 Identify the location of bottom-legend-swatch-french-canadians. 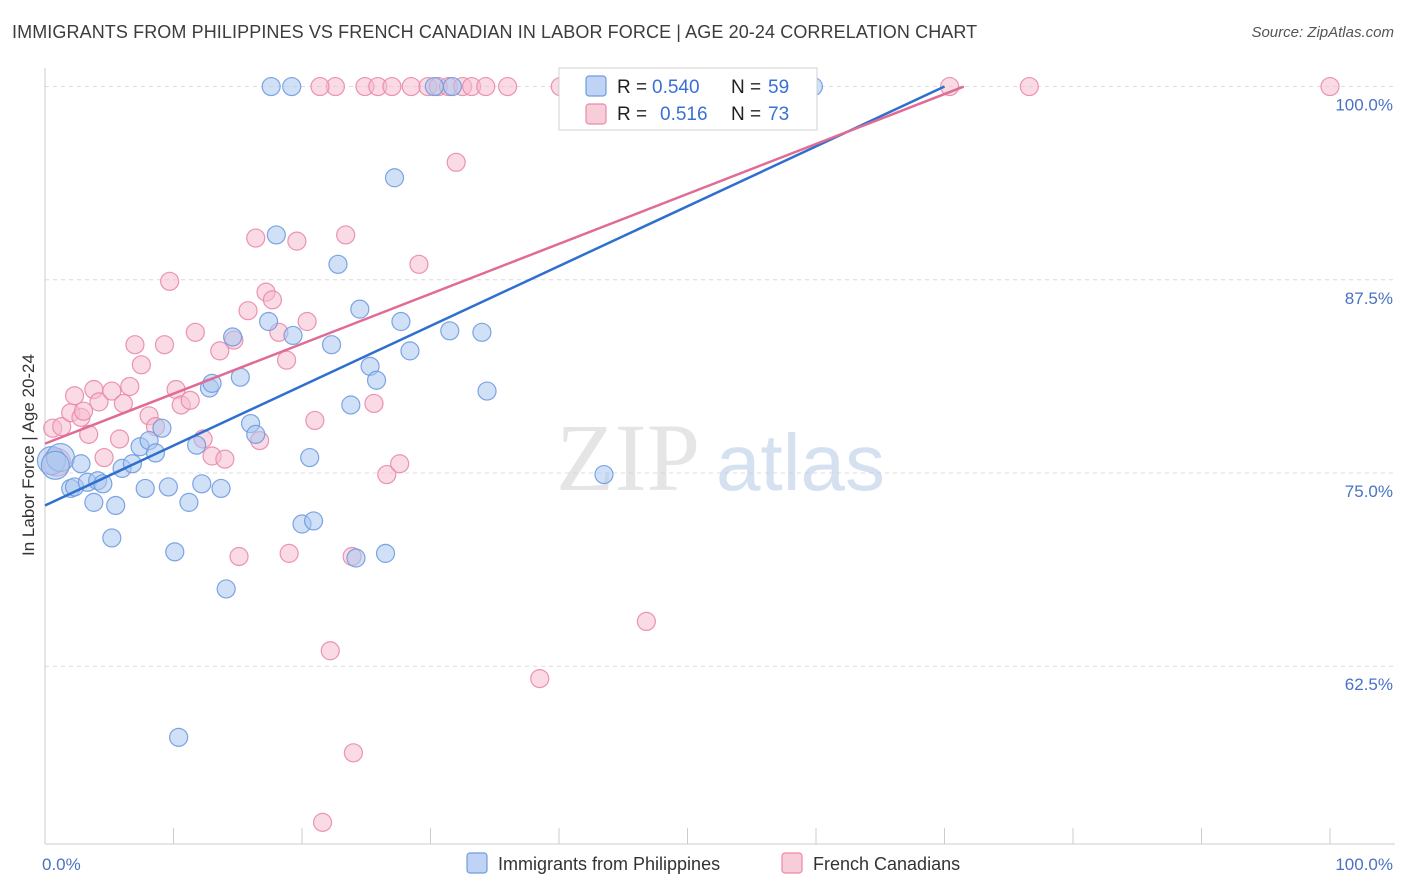
(792, 863).